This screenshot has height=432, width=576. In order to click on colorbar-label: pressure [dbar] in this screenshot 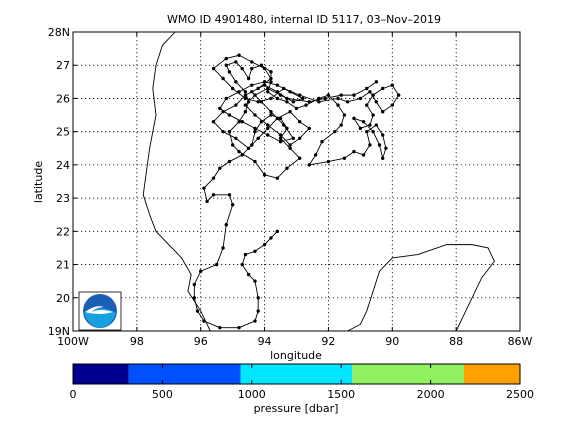, I will do `click(296, 408)`.